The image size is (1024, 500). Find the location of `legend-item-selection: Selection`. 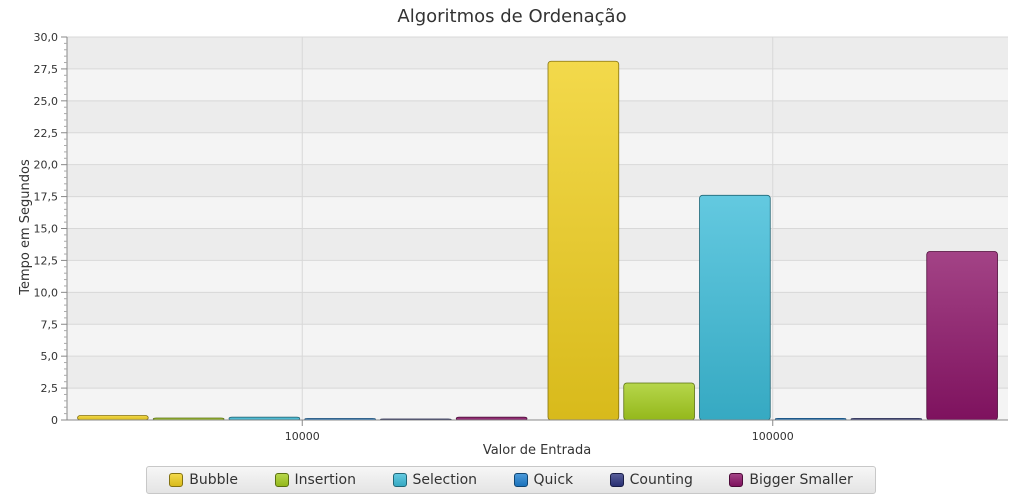

legend-item-selection: Selection is located at coordinates (435, 480).